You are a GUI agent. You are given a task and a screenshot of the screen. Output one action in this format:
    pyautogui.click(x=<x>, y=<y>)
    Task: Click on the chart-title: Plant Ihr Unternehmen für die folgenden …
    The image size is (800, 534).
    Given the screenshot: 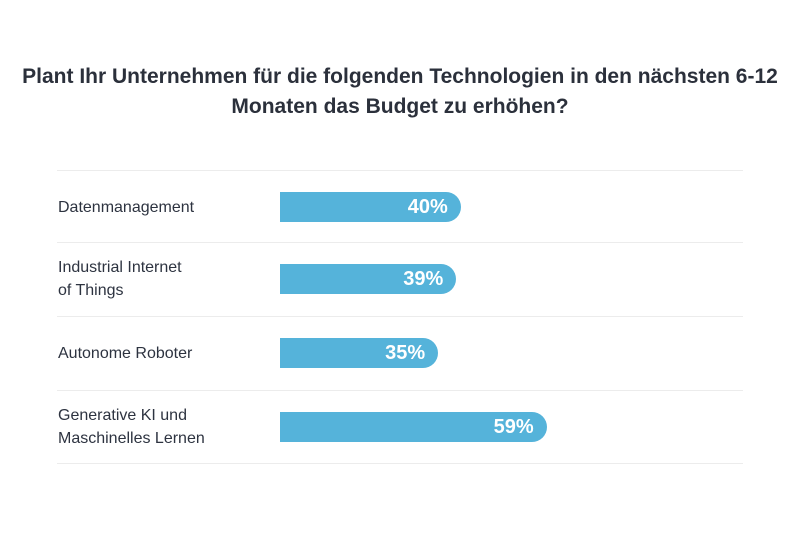 What is the action you would take?
    pyautogui.click(x=400, y=91)
    